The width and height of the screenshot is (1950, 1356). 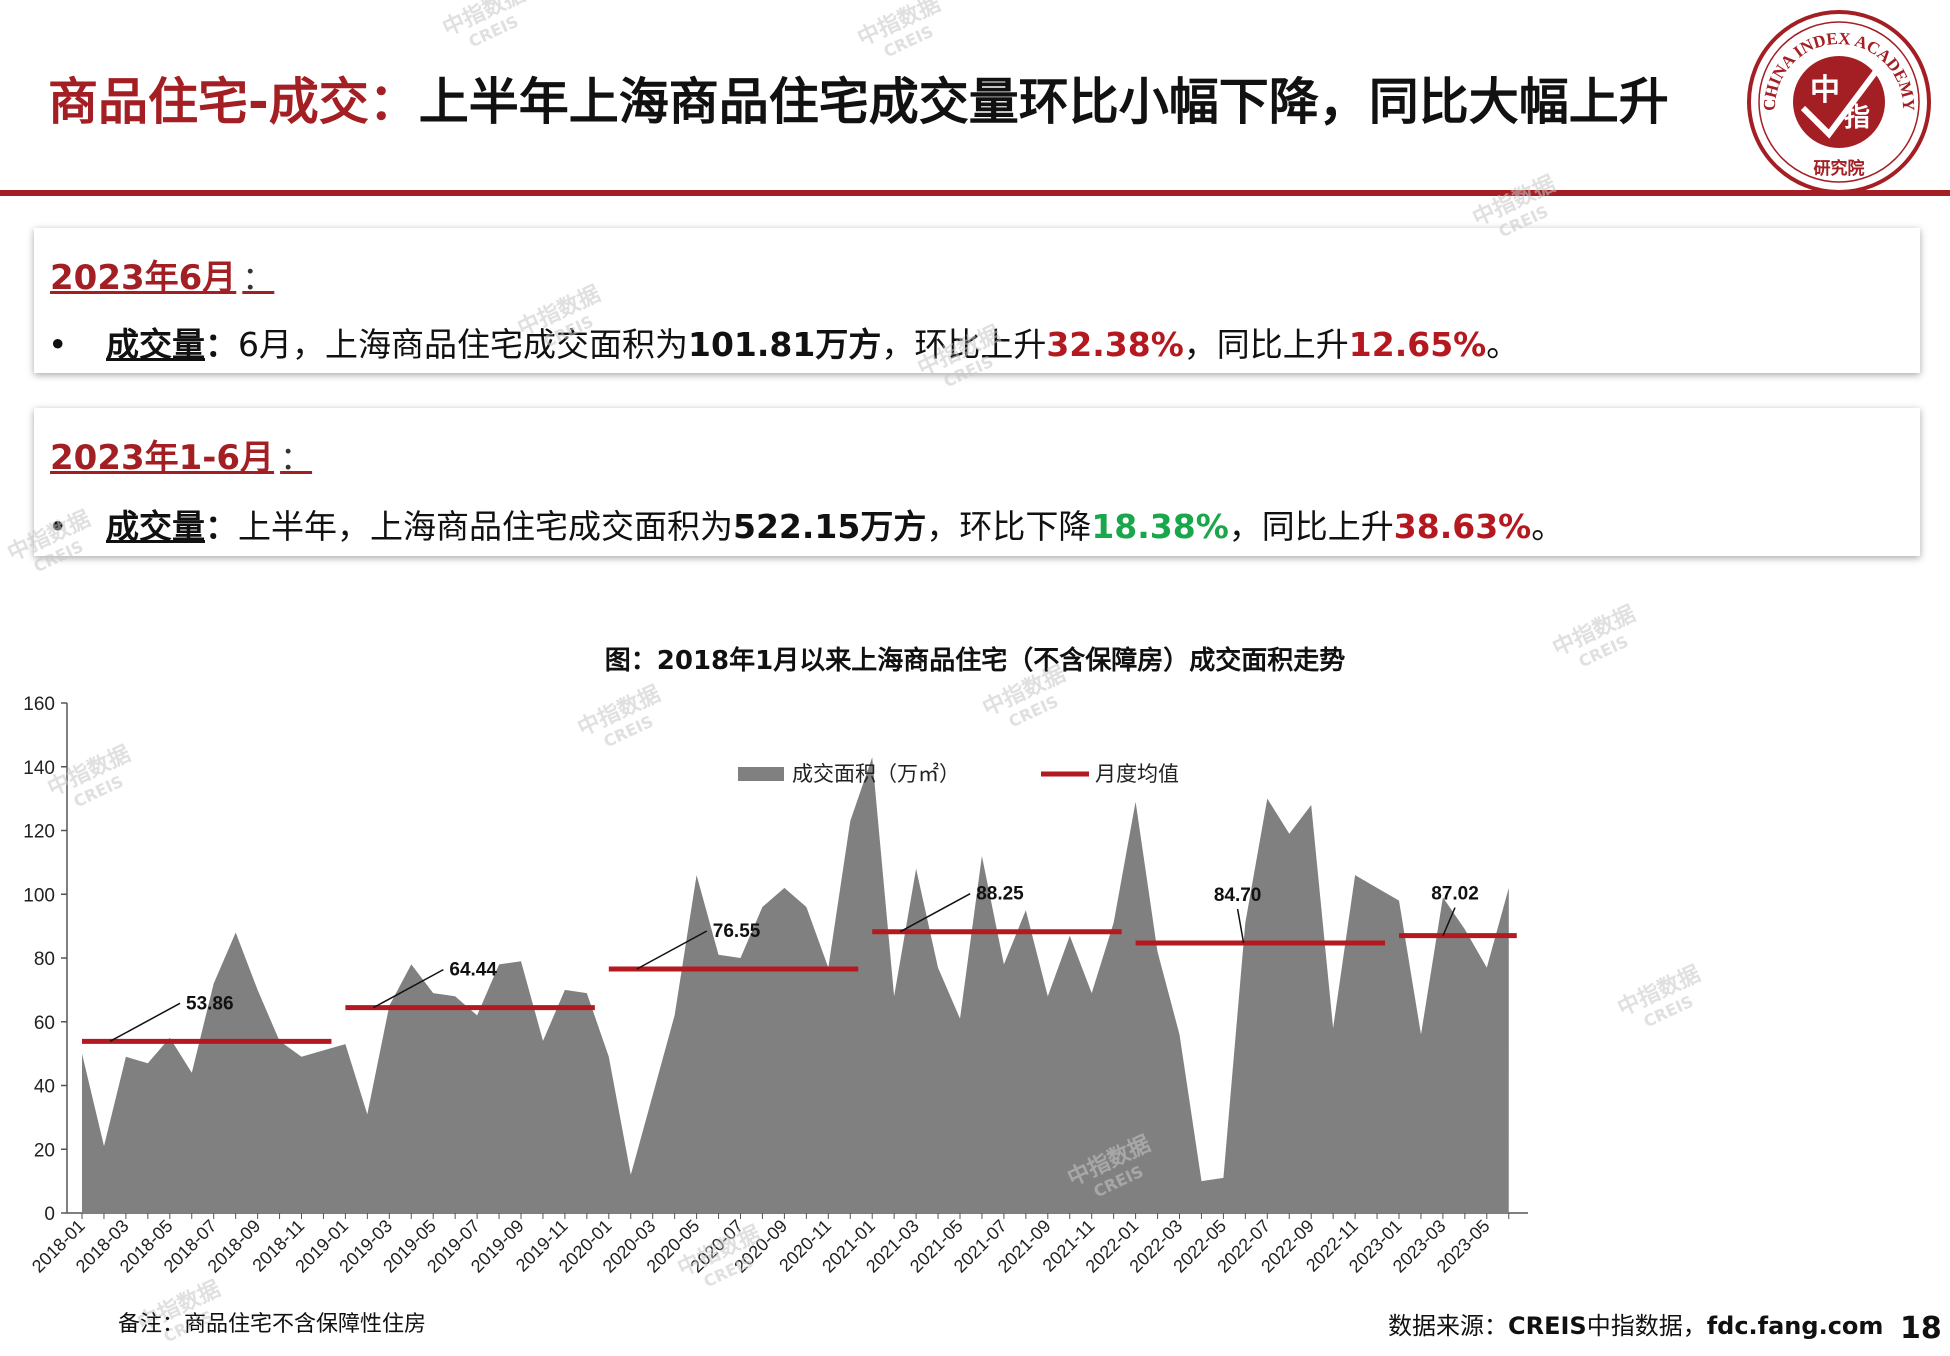 What do you see at coordinates (44, 1023) in the screenshot?
I see `y-tick-label: 60` at bounding box center [44, 1023].